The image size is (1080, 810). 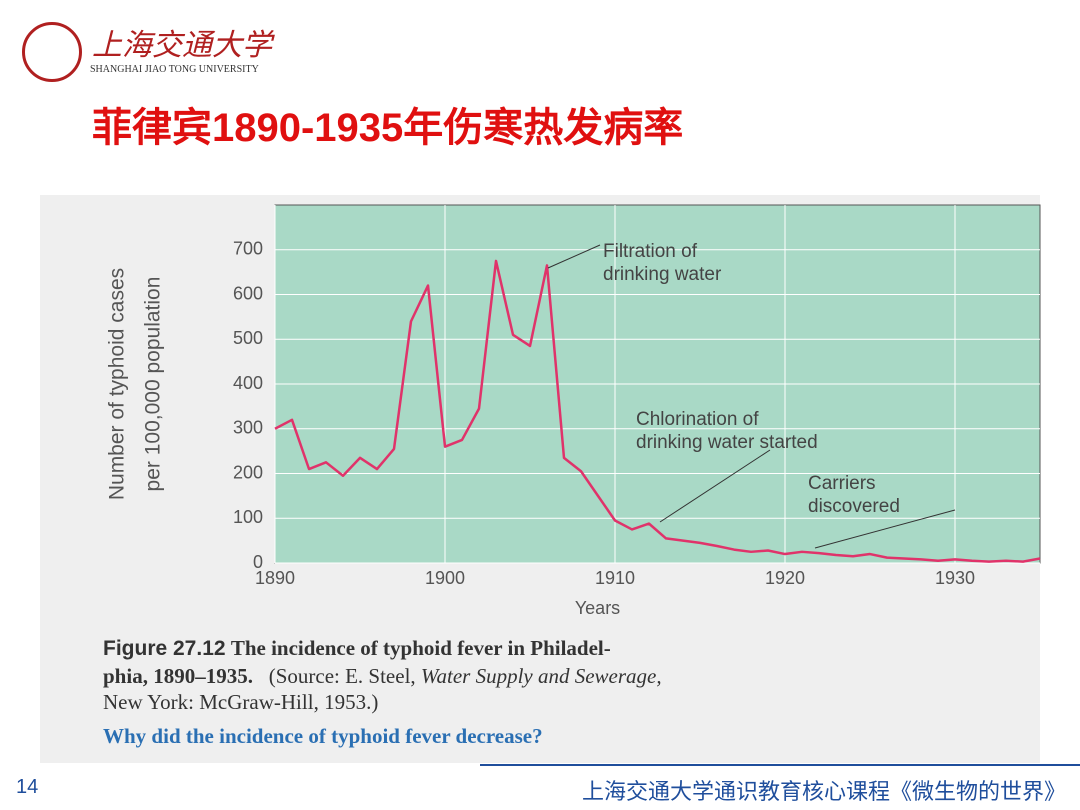 What do you see at coordinates (697, 419) in the screenshot?
I see `annotation-text: Chlorination of` at bounding box center [697, 419].